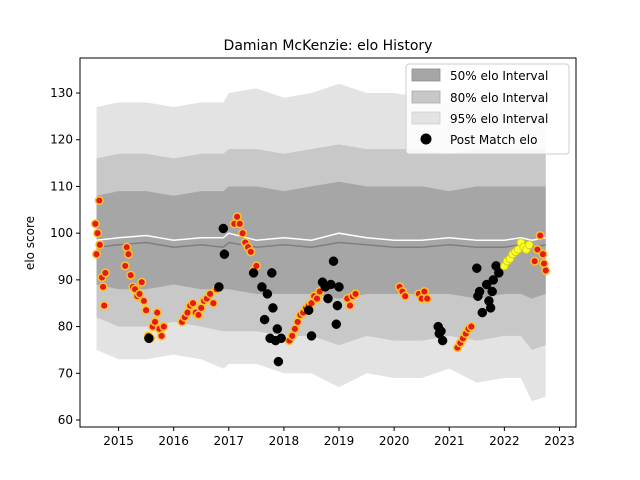  Describe the element at coordinates (321, 244) in the screenshot. I see `median-elo-line` at that location.